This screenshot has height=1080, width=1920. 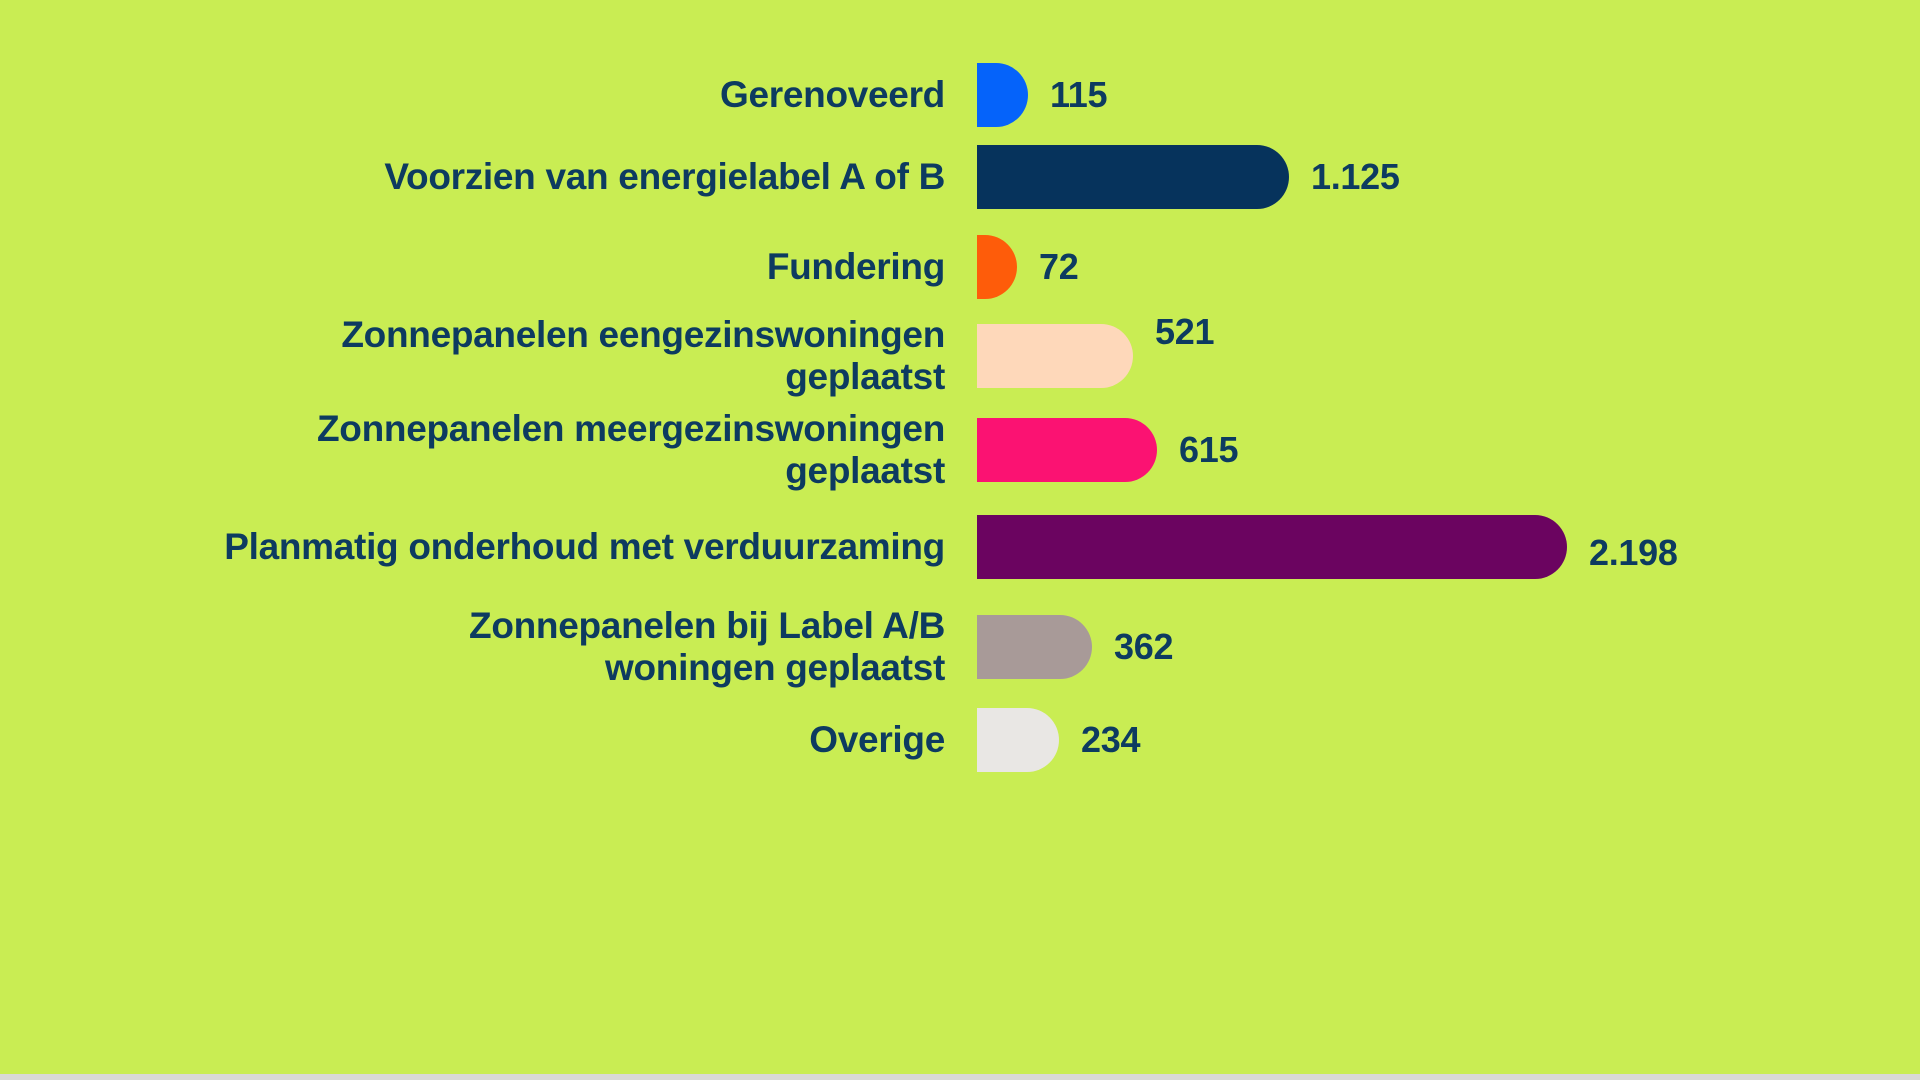 I want to click on value-label: 115, so click(x=1079, y=94).